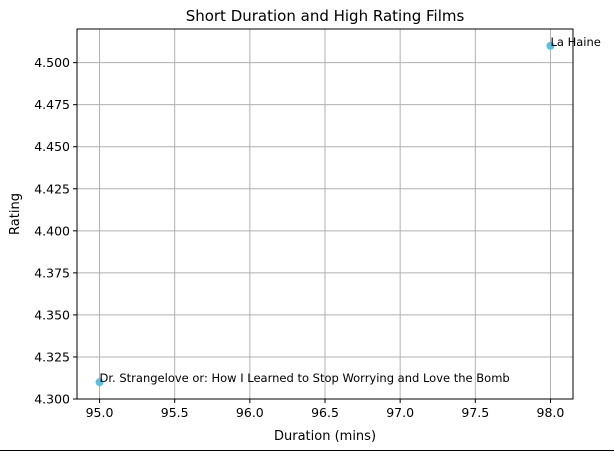 Image resolution: width=614 pixels, height=453 pixels. I want to click on point-label: La Haine, so click(575, 42).